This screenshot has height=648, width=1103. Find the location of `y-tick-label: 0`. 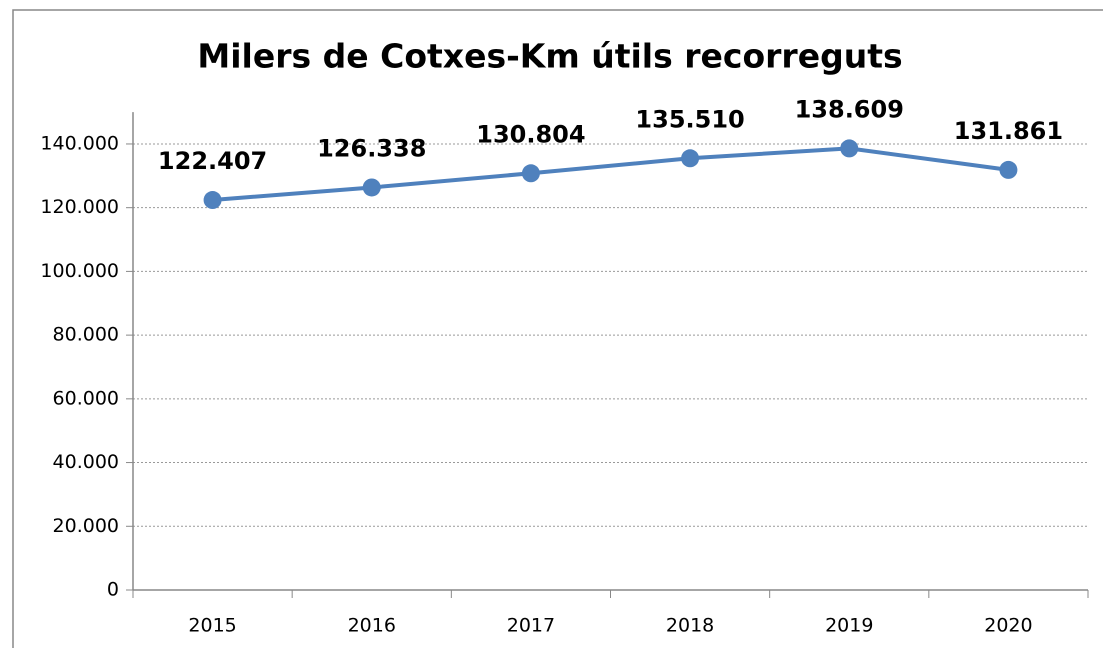

y-tick-label: 0 is located at coordinates (113, 590).